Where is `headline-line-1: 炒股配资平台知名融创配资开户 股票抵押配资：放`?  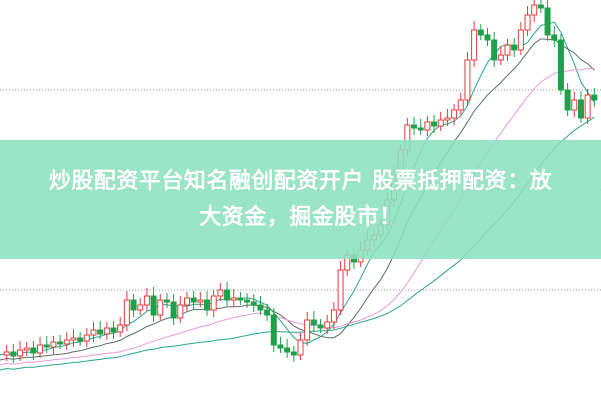
headline-line-1: 炒股配资平台知名融创配资开户 股票抵押配资：放 is located at coordinates (300, 181).